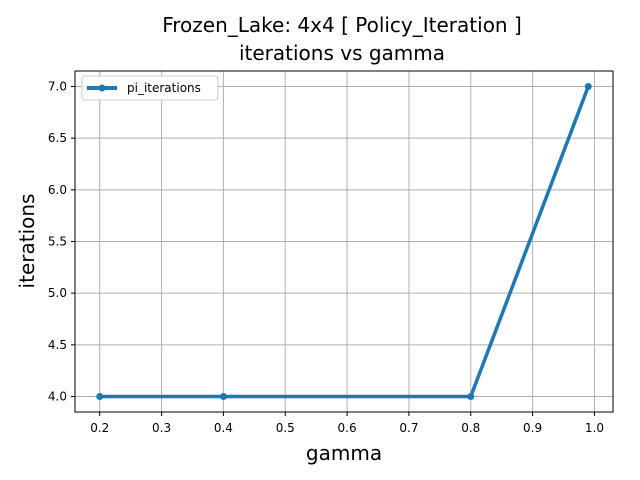  I want to click on chart-title: Frozen_Lake: 4x4 [ Policy_Iteration ], so click(342, 25).